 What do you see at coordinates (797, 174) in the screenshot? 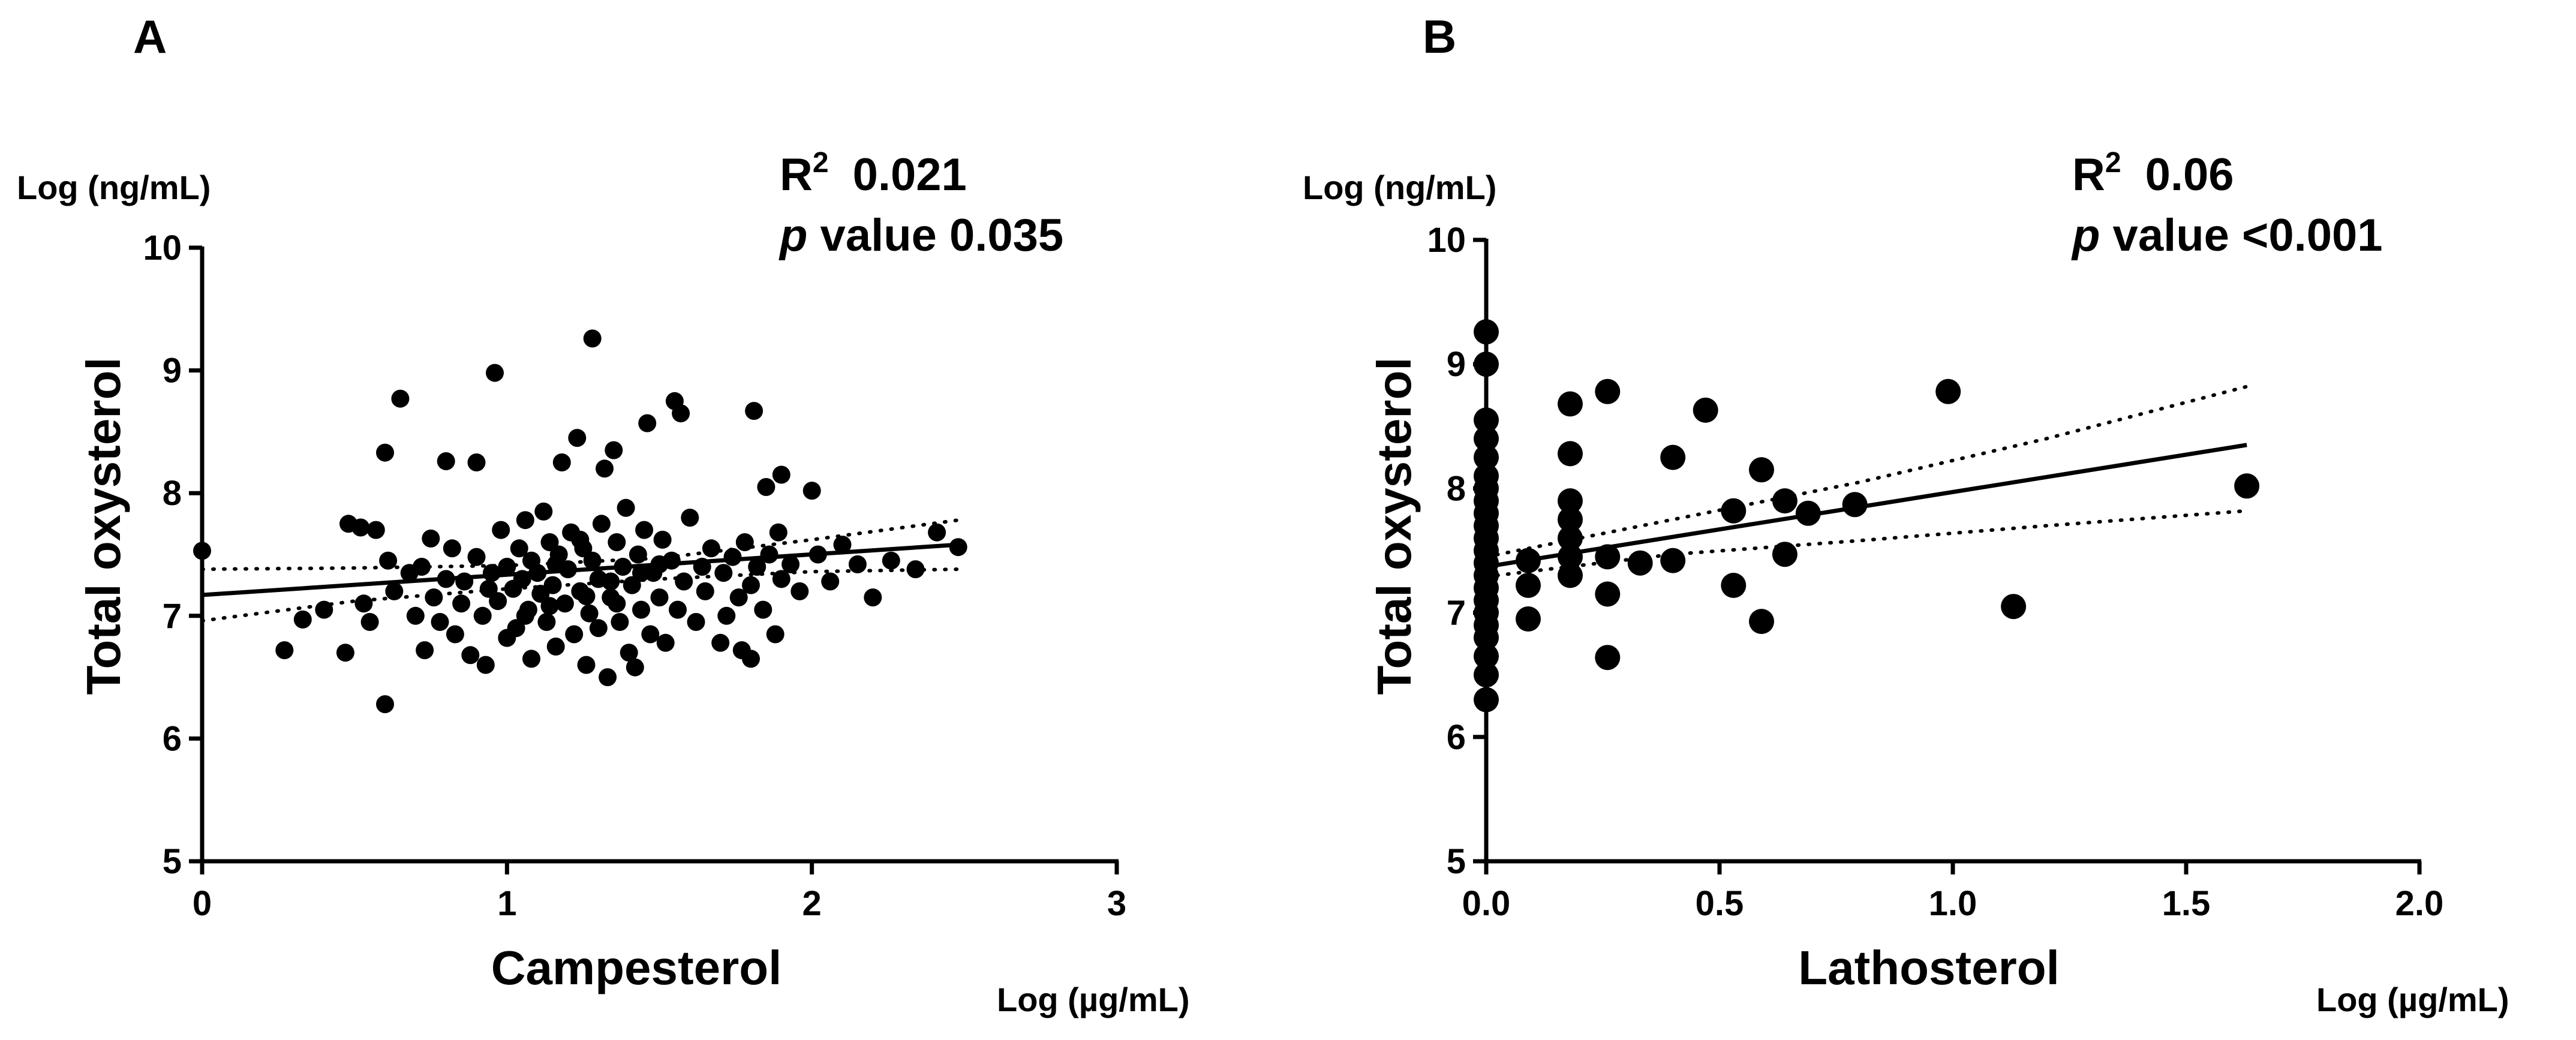
I see `panel-a-r2-label: R` at bounding box center [797, 174].